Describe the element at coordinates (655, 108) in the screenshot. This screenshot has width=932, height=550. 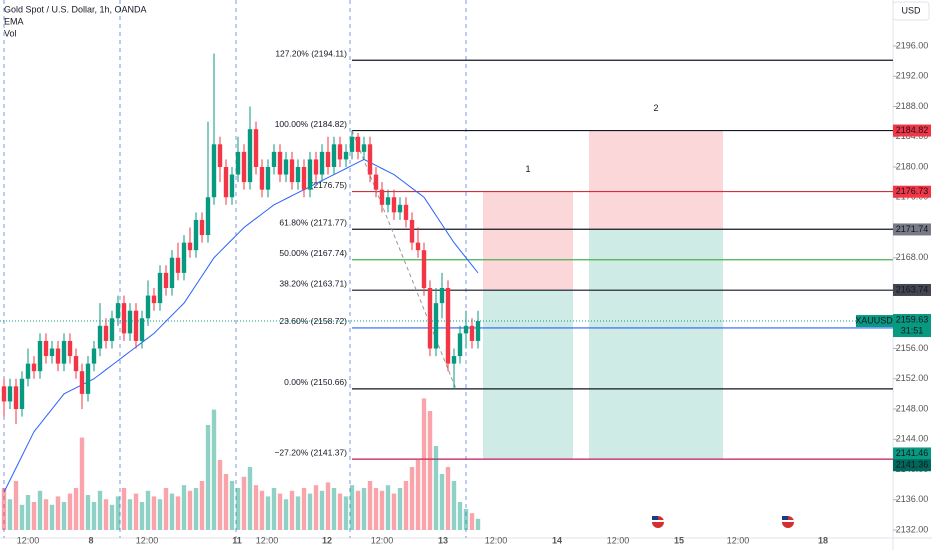
I see `position-label: 2` at that location.